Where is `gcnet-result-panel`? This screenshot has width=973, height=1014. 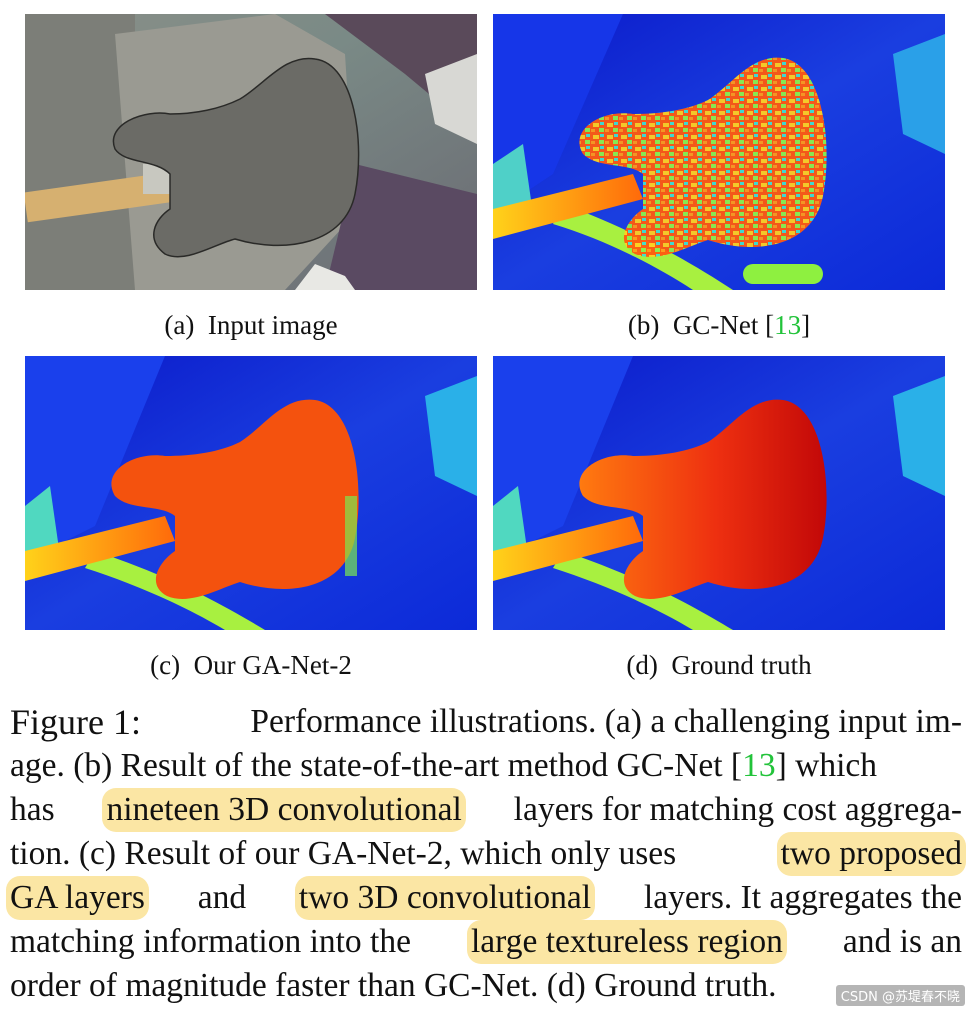 gcnet-result-panel is located at coordinates (719, 152).